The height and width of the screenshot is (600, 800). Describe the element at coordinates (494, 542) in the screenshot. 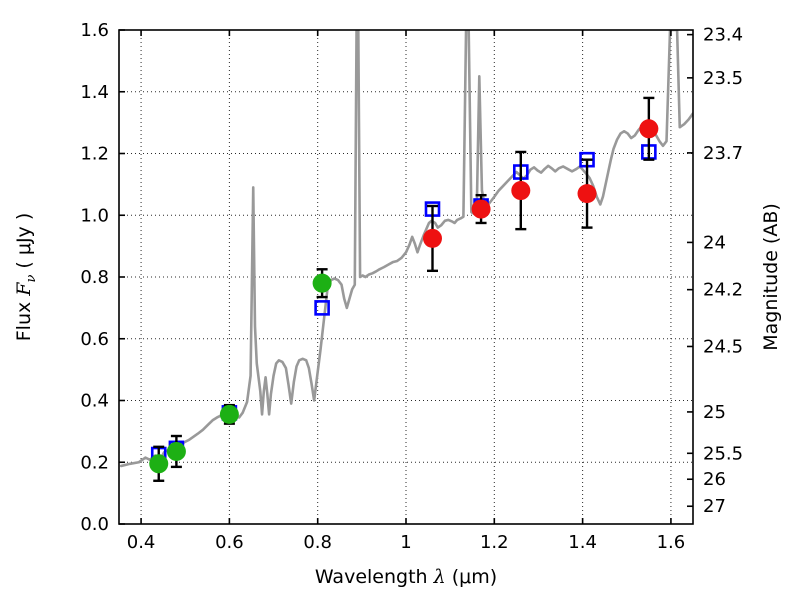

I see `x-tick-label: 1.2` at that location.